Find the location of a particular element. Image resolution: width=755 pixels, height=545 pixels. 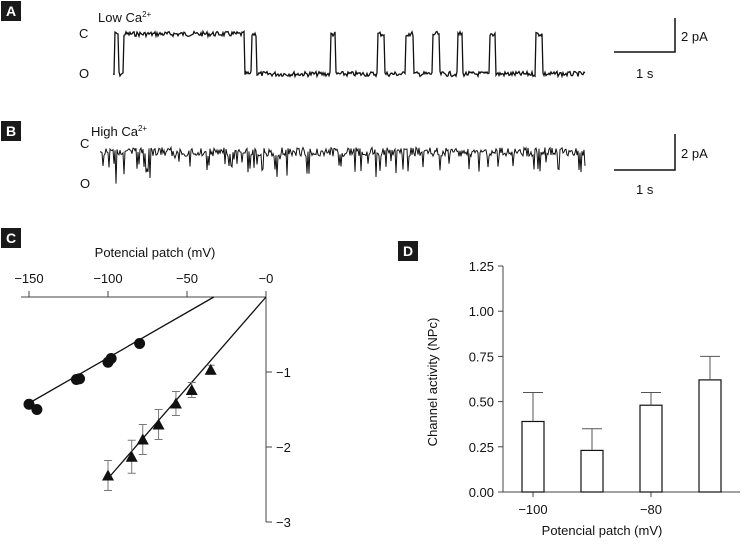

chart-d-ylabel: Channel activity (NPc) is located at coordinates (432, 382).